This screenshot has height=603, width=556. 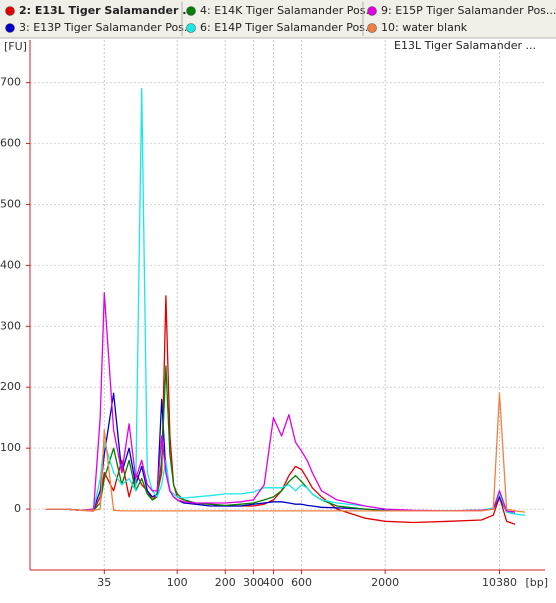 What do you see at coordinates (15, 46) in the screenshot?
I see `y-axis-label: [FU]` at bounding box center [15, 46].